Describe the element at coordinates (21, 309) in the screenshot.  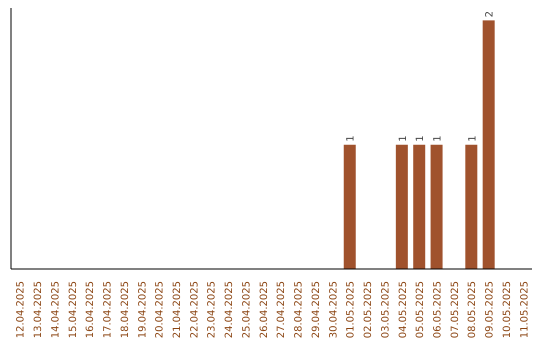
I see `x-tick-label: 12.04.2025` at that location.